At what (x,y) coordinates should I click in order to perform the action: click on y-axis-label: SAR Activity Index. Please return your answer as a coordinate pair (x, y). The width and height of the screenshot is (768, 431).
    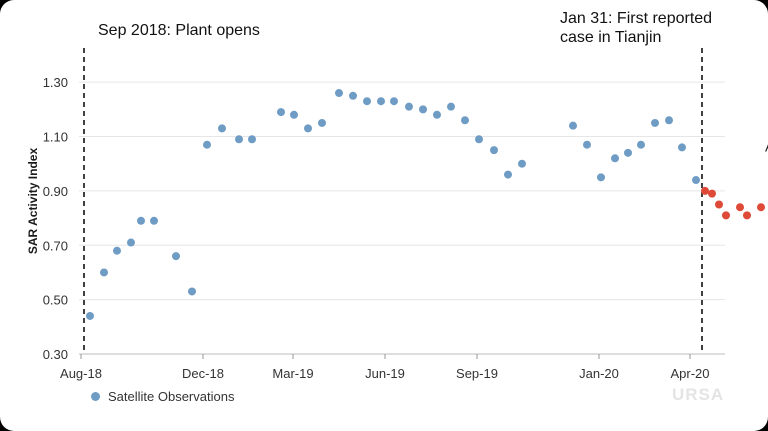
    Looking at the image, I should click on (33, 201).